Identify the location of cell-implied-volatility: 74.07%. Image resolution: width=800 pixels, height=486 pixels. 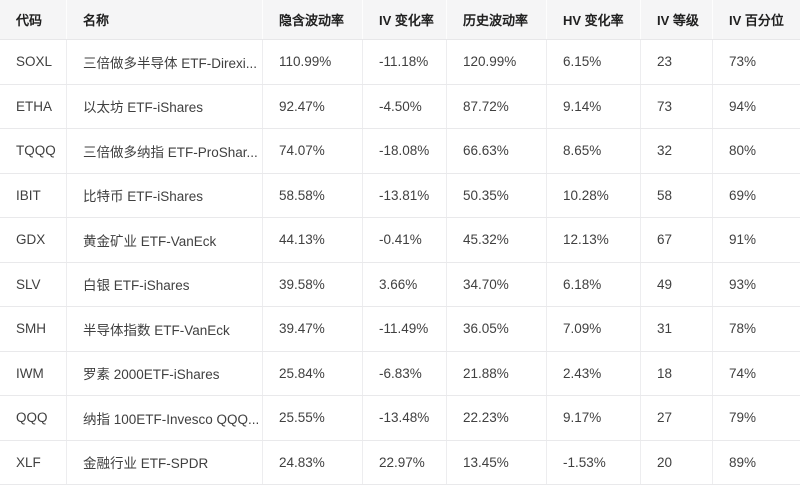
(313, 151).